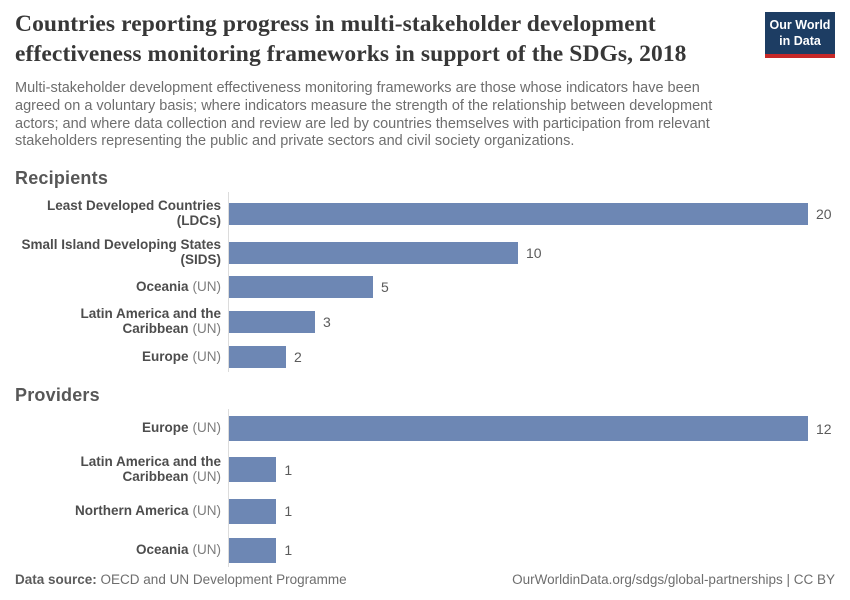 This screenshot has height=600, width=850. I want to click on category-label-main: Small Island Developing States (SIDS), so click(121, 251).